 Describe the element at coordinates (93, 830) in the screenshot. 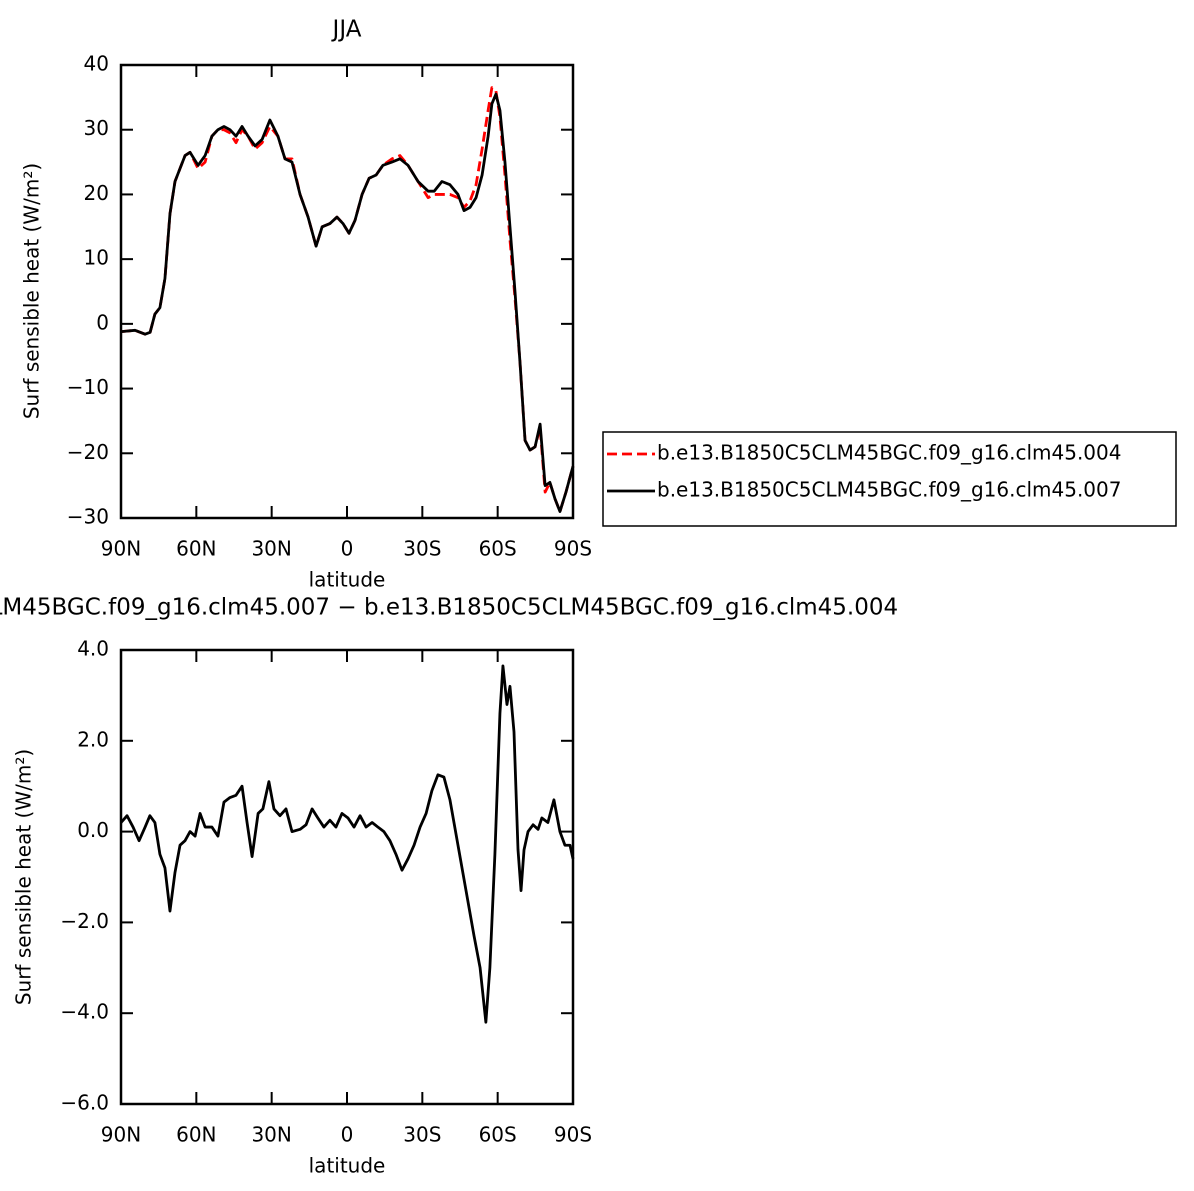

I see `y-tick-label: 0.0` at that location.